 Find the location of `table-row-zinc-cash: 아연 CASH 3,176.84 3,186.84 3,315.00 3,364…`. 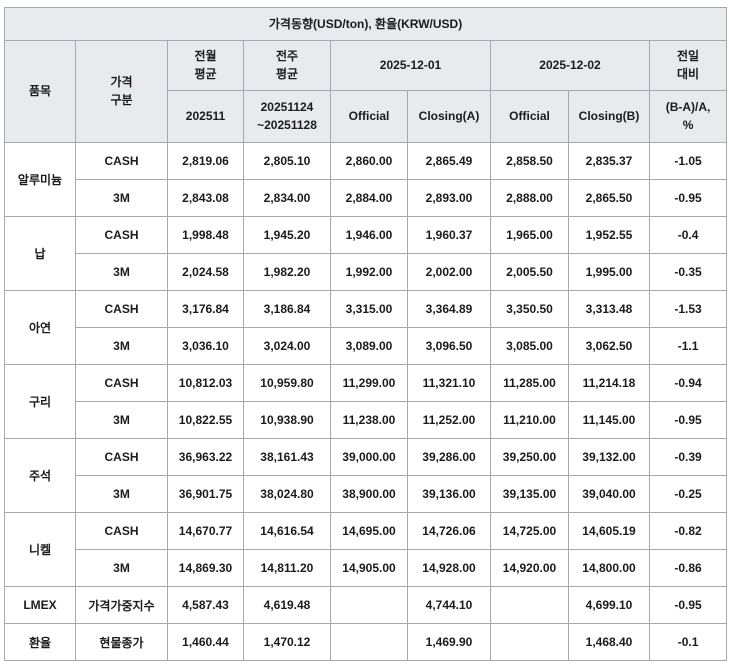

table-row-zinc-cash: 아연 CASH 3,176.84 3,186.84 3,315.00 3,364… is located at coordinates (366, 327).